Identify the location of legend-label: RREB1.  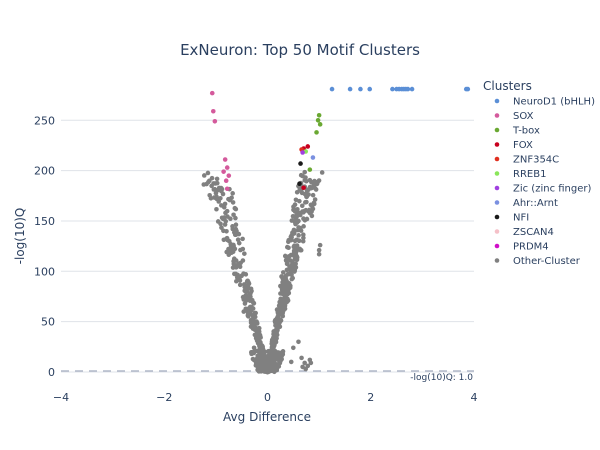
(529, 174).